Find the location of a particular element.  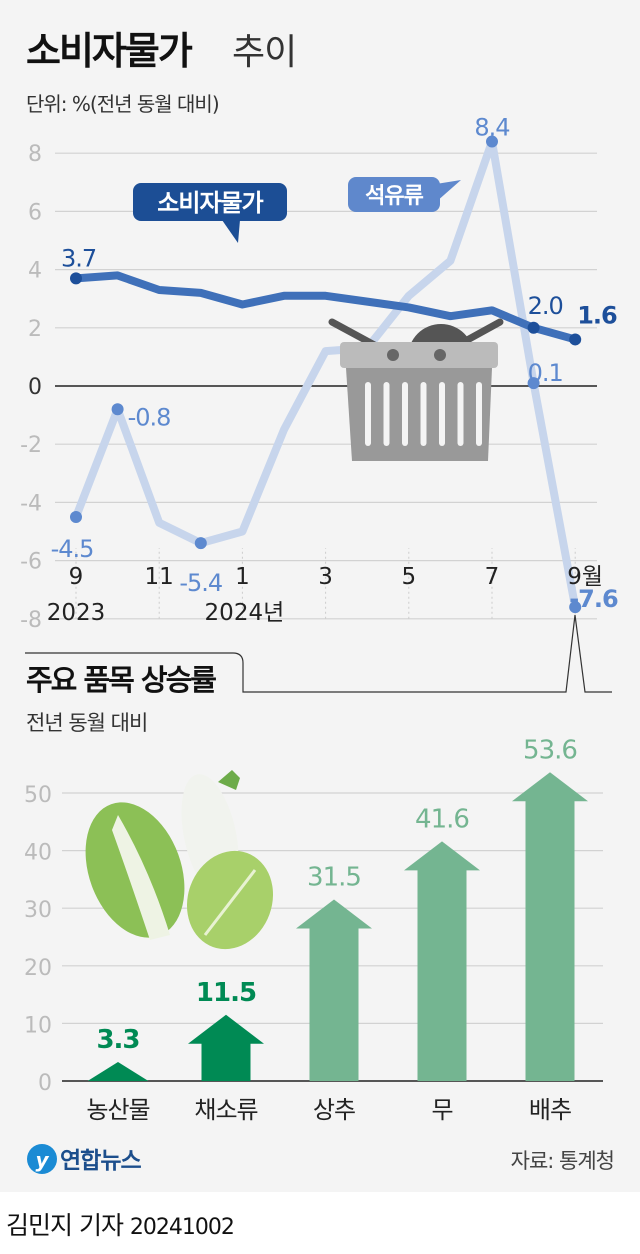

bar-unit-label: 전년 동월 대비 is located at coordinates (86, 723).